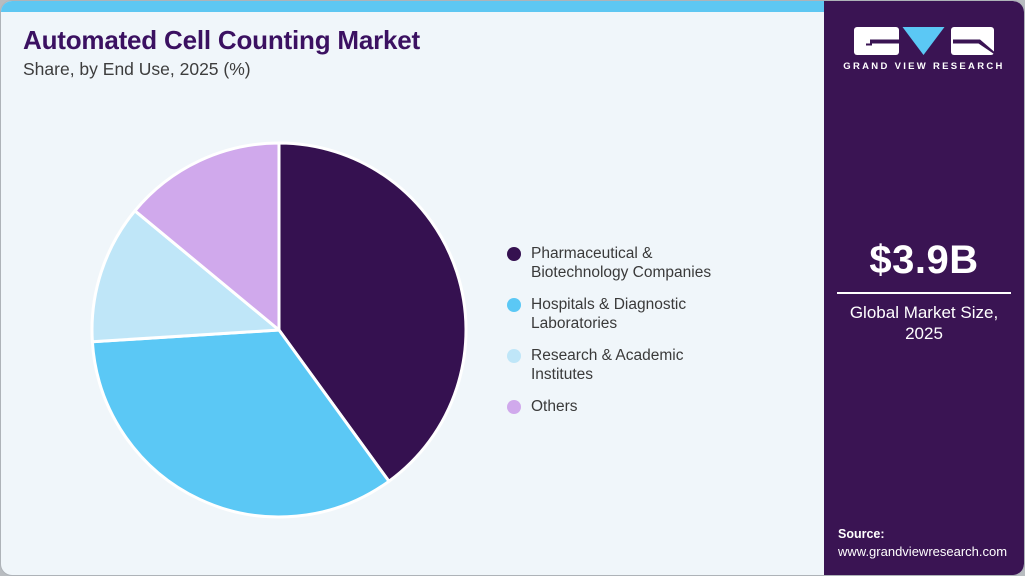  What do you see at coordinates (924, 323) in the screenshot?
I see `market-size-label: Global Market Size, 2025` at bounding box center [924, 323].